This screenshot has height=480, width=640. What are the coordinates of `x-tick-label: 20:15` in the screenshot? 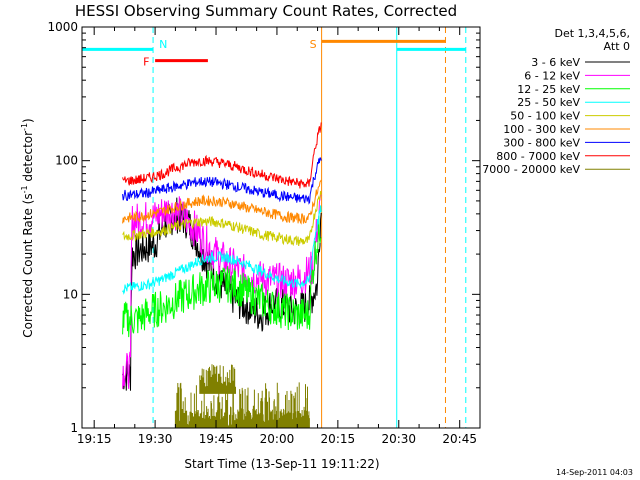 It's located at (338, 439).